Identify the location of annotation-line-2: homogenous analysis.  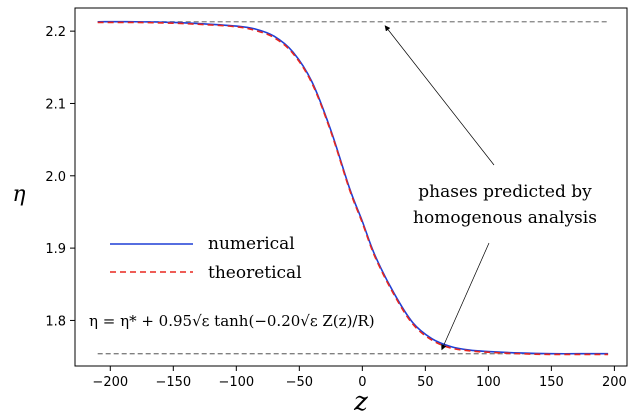
(505, 218).